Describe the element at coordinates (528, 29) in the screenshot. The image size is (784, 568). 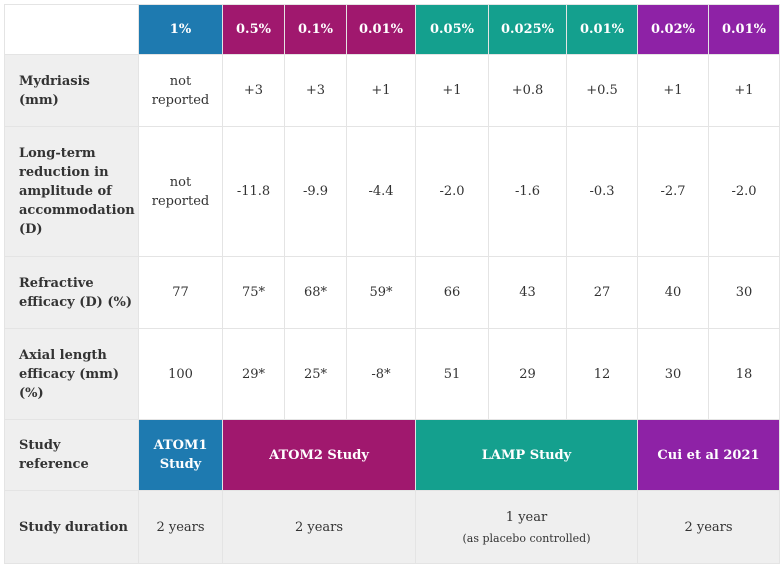
I see `concentration-header: 0.025%` at that location.